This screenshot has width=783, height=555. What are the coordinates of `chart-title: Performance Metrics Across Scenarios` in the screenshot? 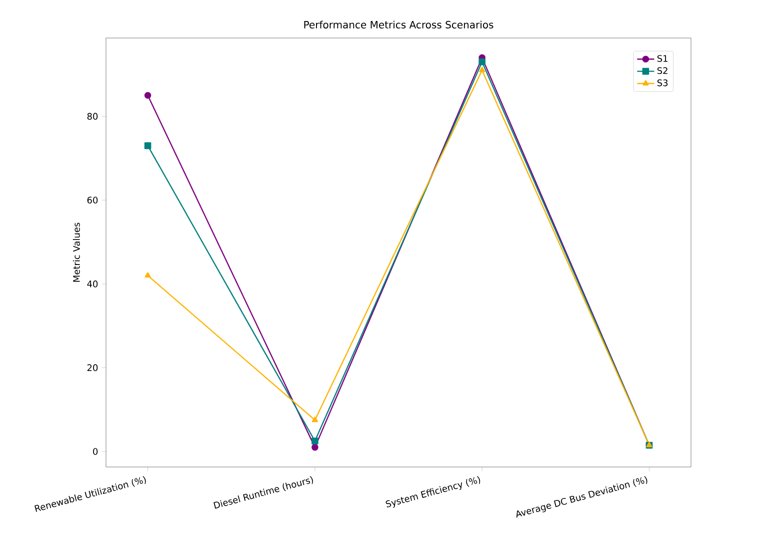 It's located at (399, 24).